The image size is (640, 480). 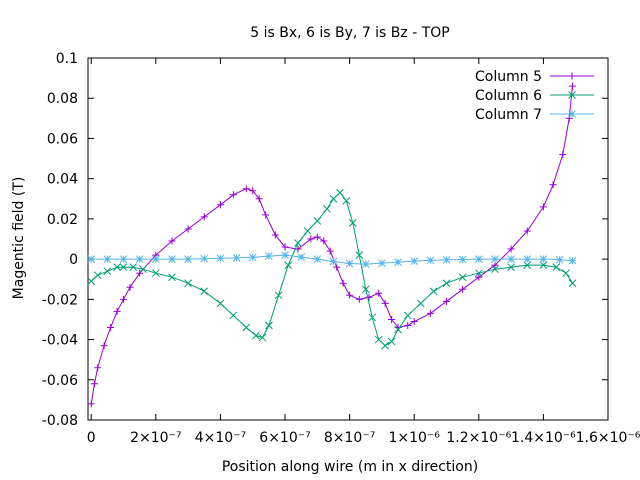 I want to click on x-tick-label: 4×10⁻⁷, so click(x=220, y=438).